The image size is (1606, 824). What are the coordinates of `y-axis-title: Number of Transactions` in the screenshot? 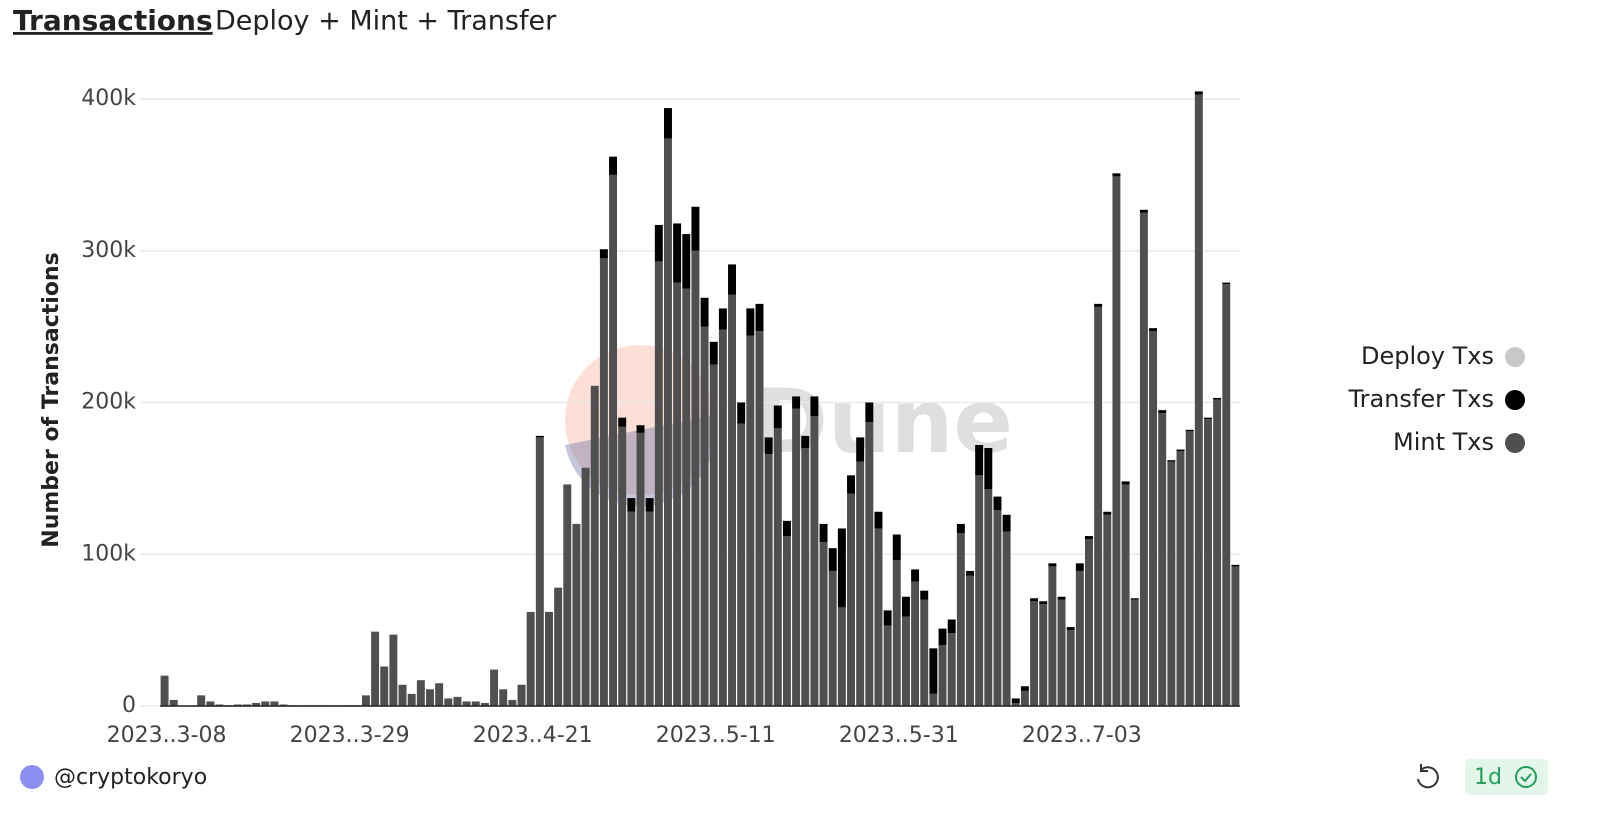 It's located at (51, 399).